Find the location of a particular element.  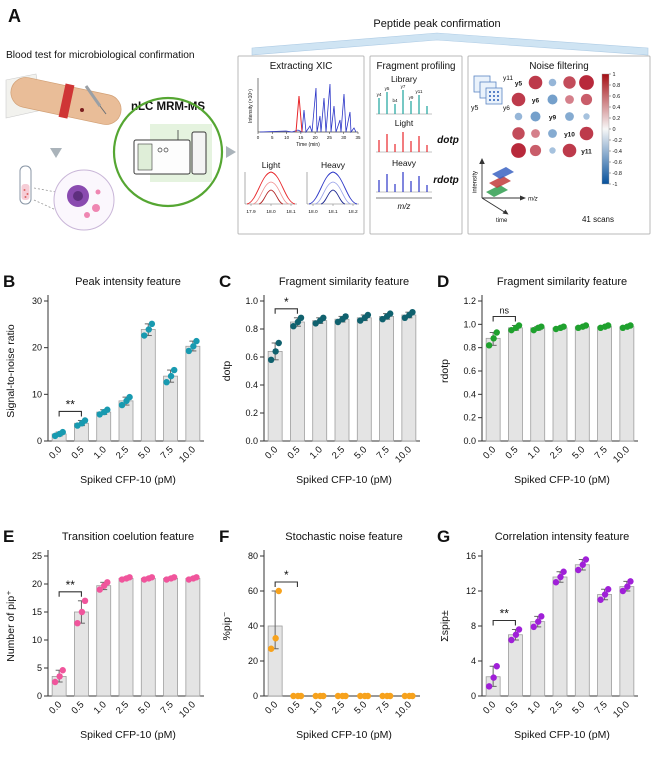

svg-text: 0.4 is located at coordinates (617, 108).